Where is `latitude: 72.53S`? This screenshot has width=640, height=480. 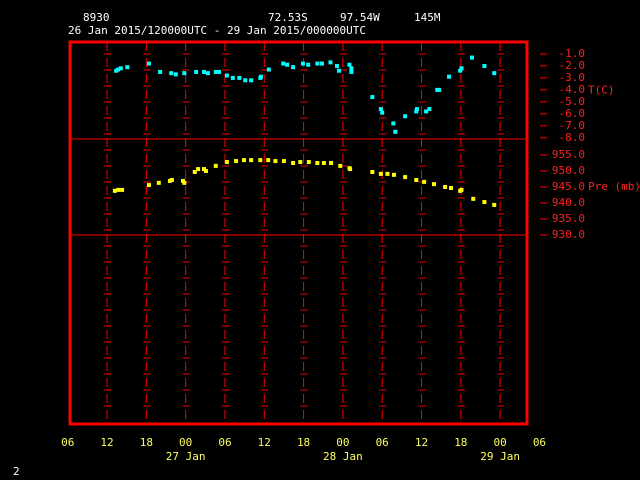
latitude: 72.53S is located at coordinates (288, 17).